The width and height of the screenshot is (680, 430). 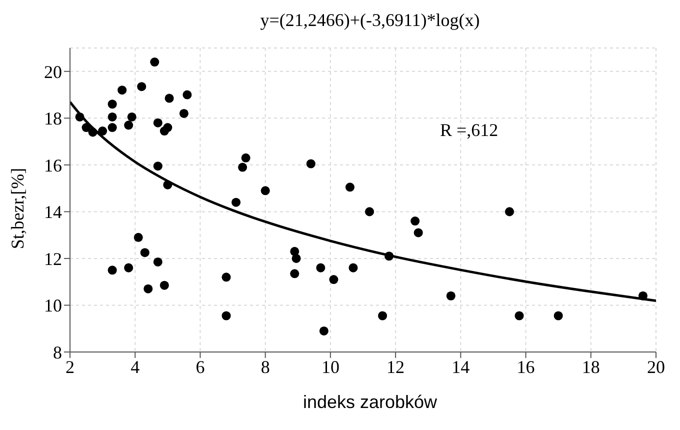 I want to click on annotation: R =,612, so click(x=469, y=130).